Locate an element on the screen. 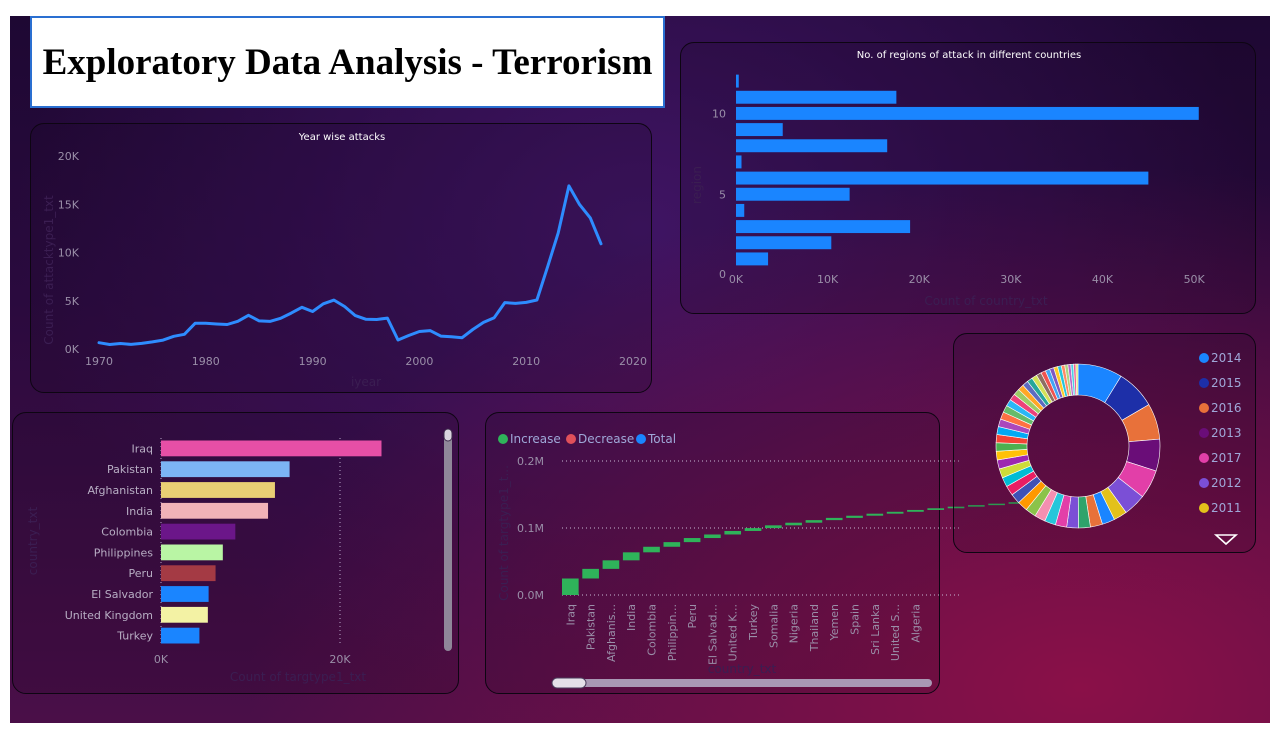 Image resolution: width=1280 pixels, height=738 pixels. year-y-tick: 0K is located at coordinates (72, 349).